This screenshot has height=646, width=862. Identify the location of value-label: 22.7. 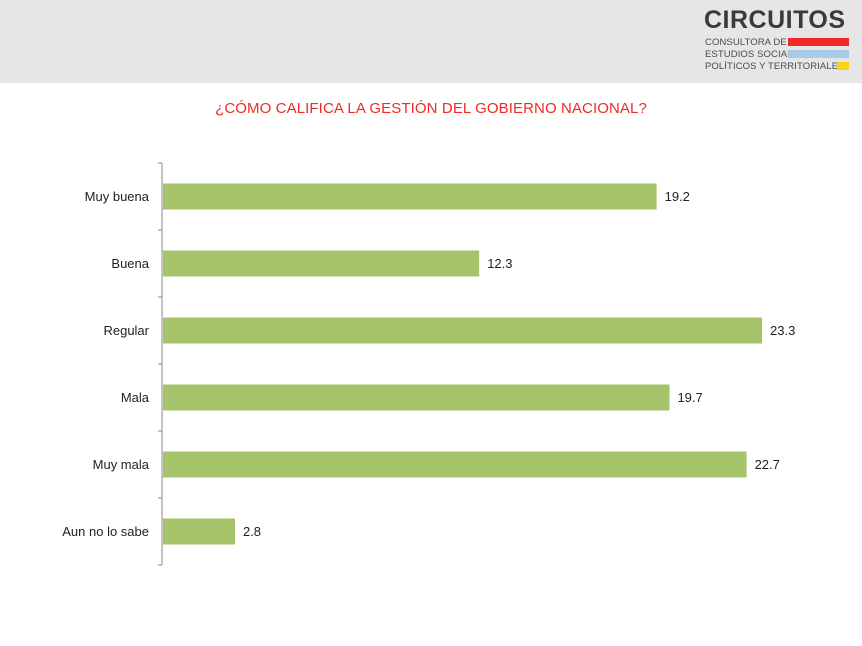
(767, 464).